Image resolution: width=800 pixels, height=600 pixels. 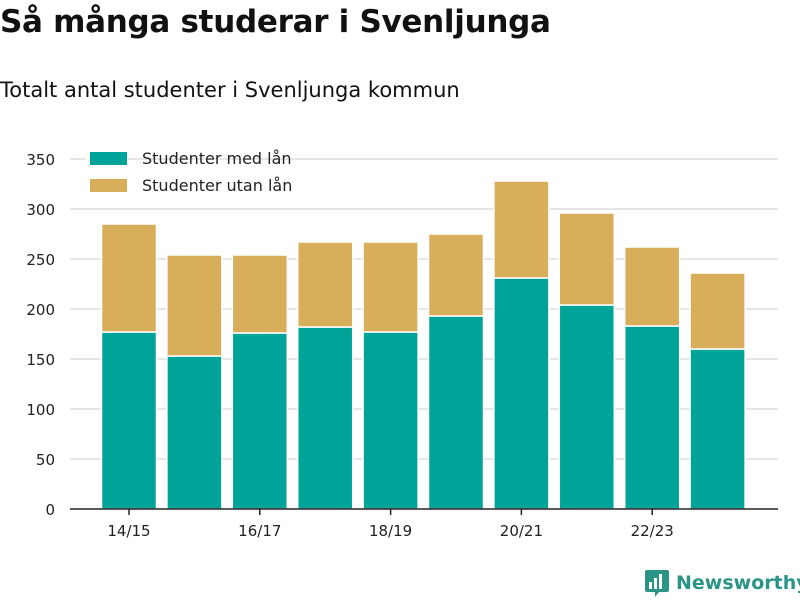 What do you see at coordinates (652, 531) in the screenshot?
I see `x-tick-label: 22/23` at bounding box center [652, 531].